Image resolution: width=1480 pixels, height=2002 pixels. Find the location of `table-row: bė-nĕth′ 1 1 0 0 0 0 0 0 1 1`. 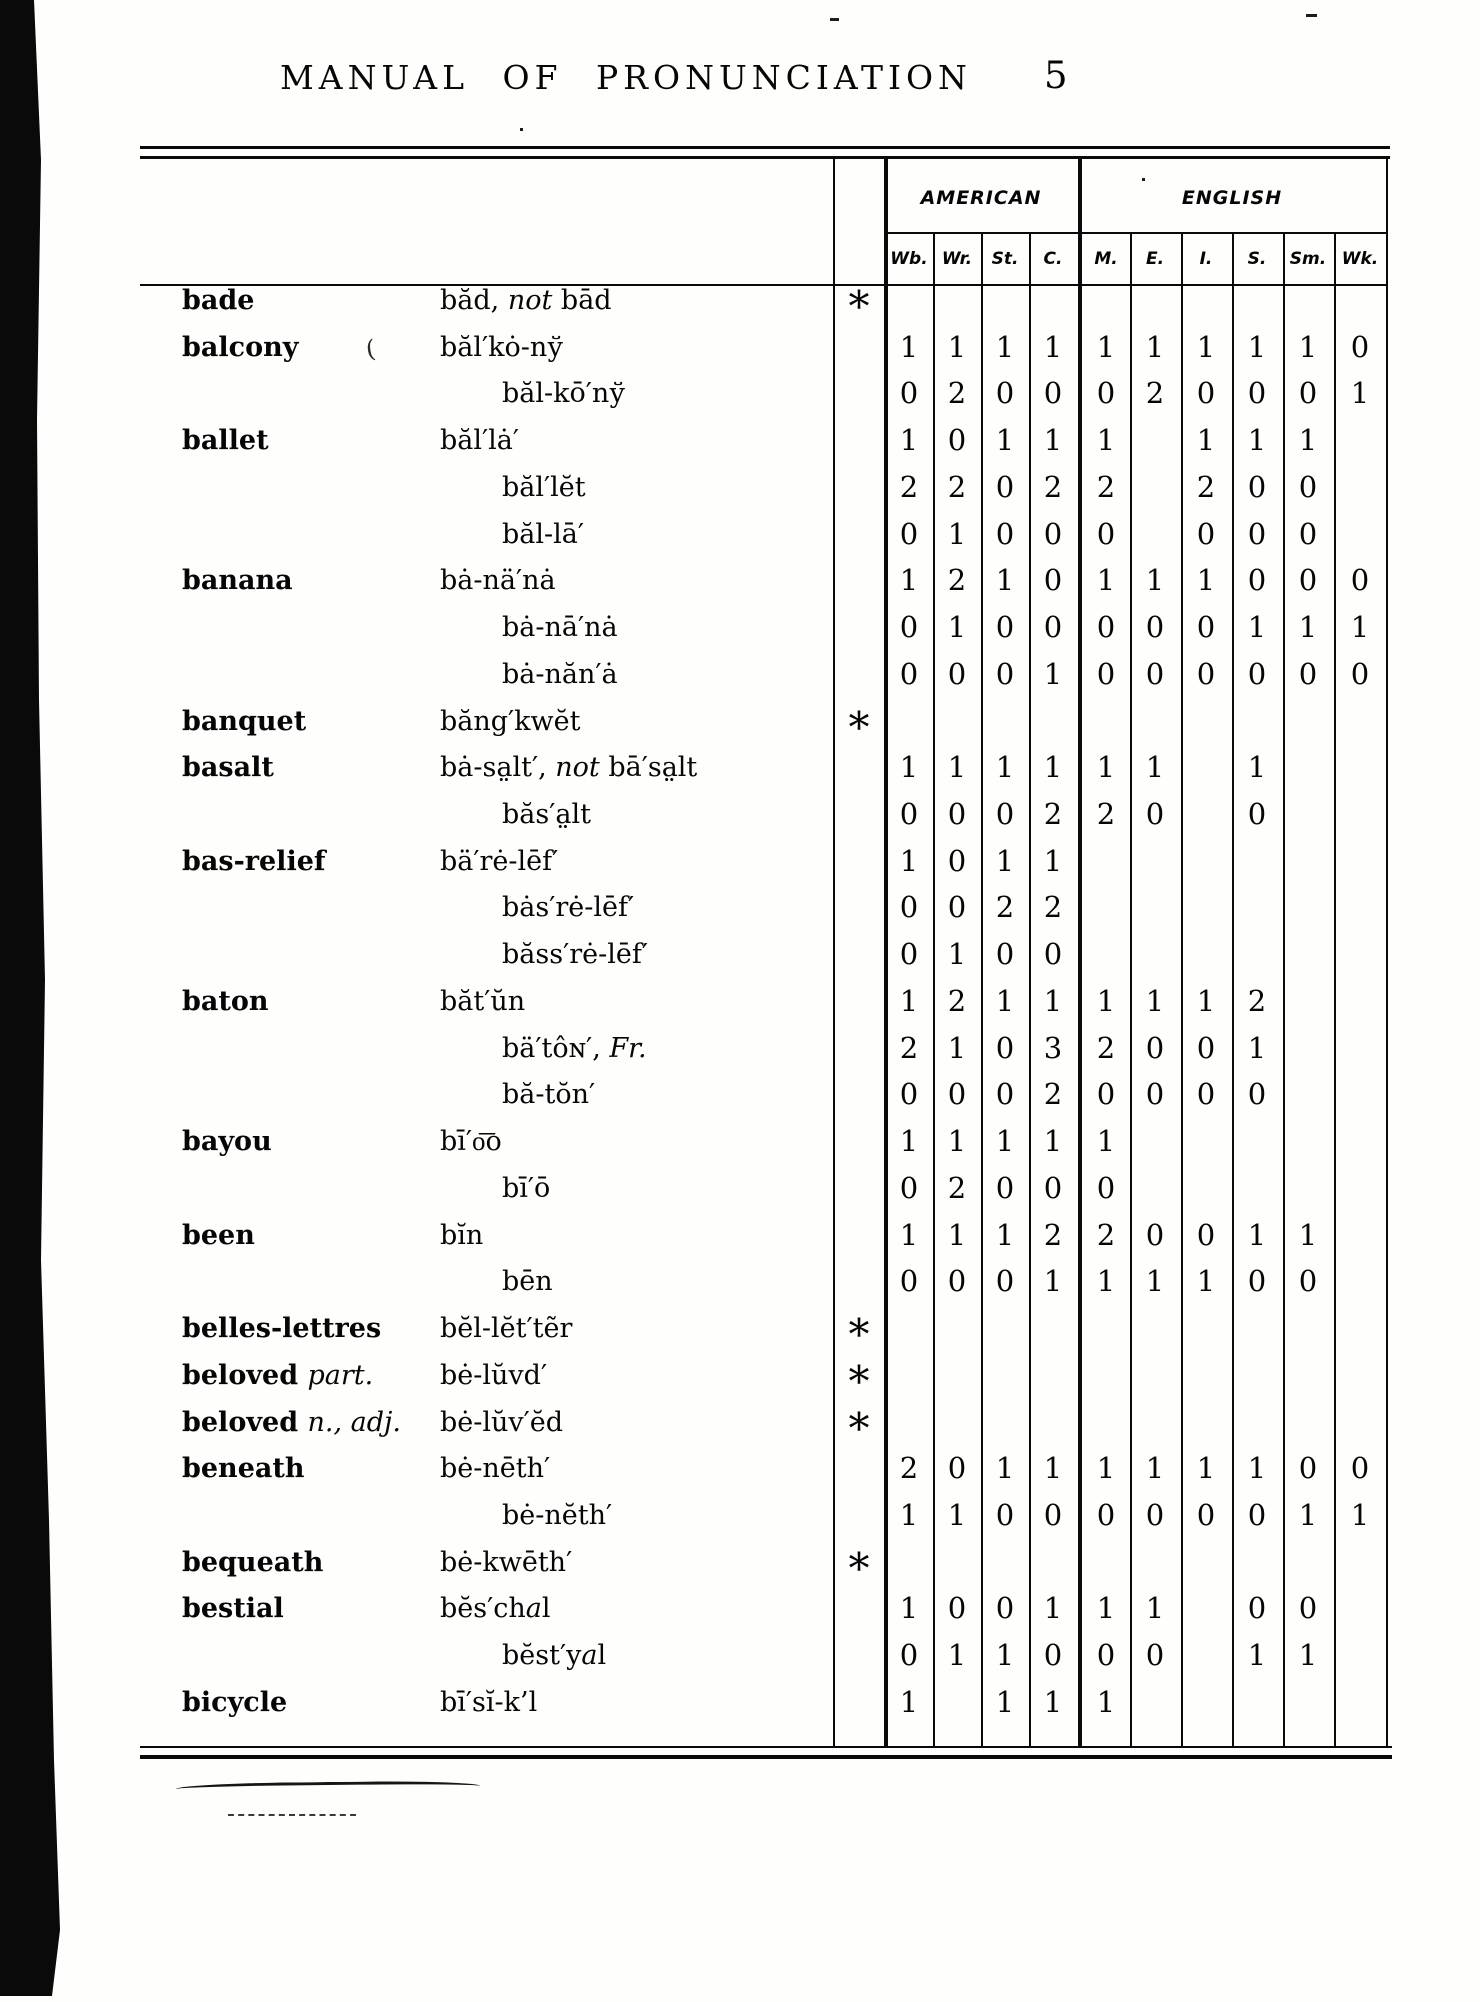

table-row: bė-nĕth′ 1 1 0 0 0 0 0 0 1 1 is located at coordinates (740, 1515).